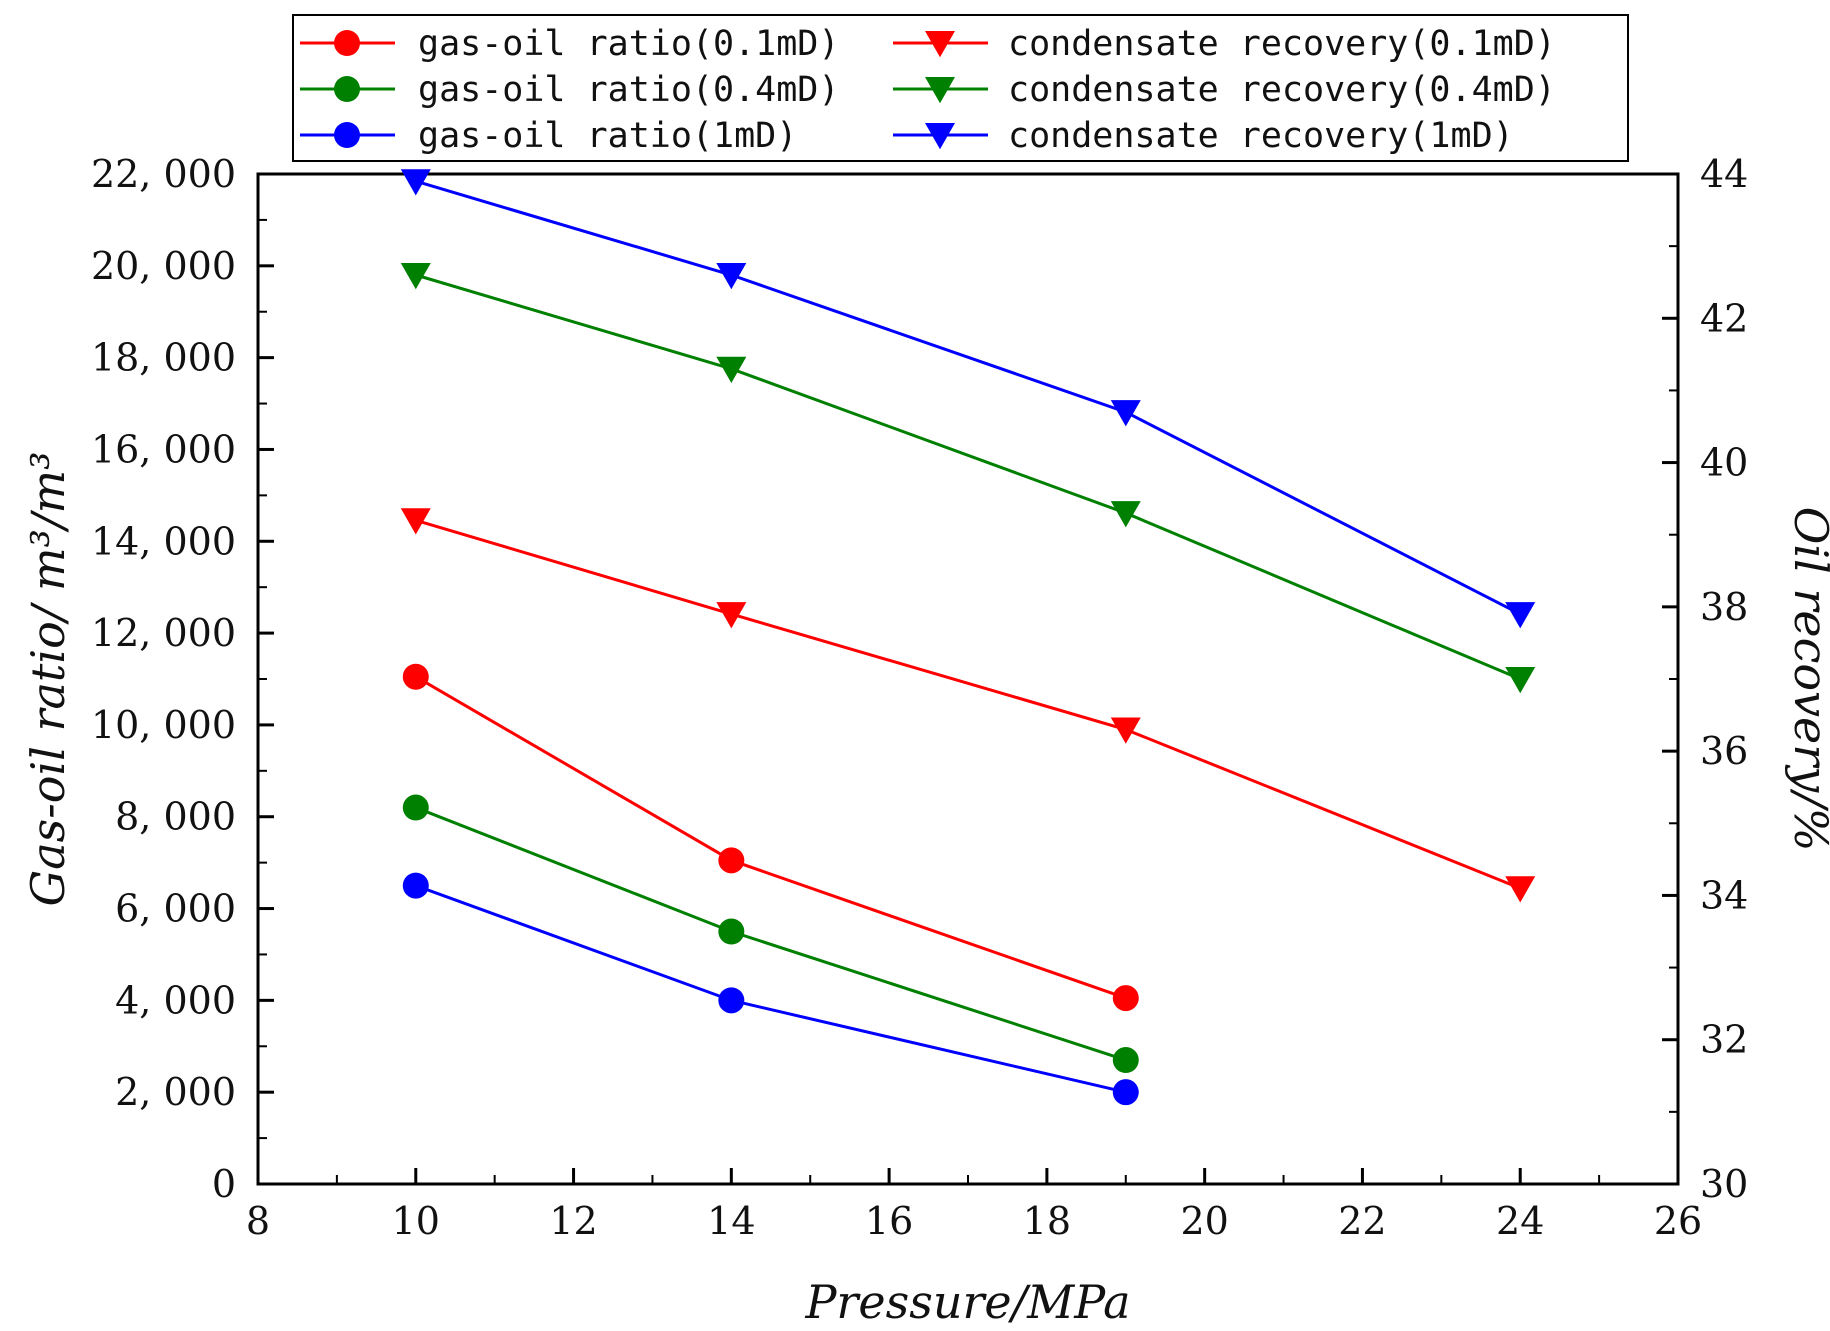 This screenshot has width=1830, height=1331. Describe the element at coordinates (1282, 44) in the screenshot. I see `legend-label: condensate recovery(0.1mD)` at that location.